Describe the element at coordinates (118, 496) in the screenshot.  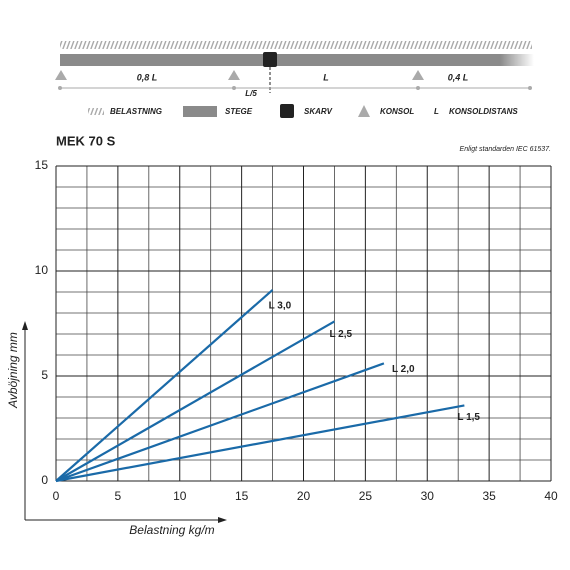
I see `x-tick-label: 5` at that location.